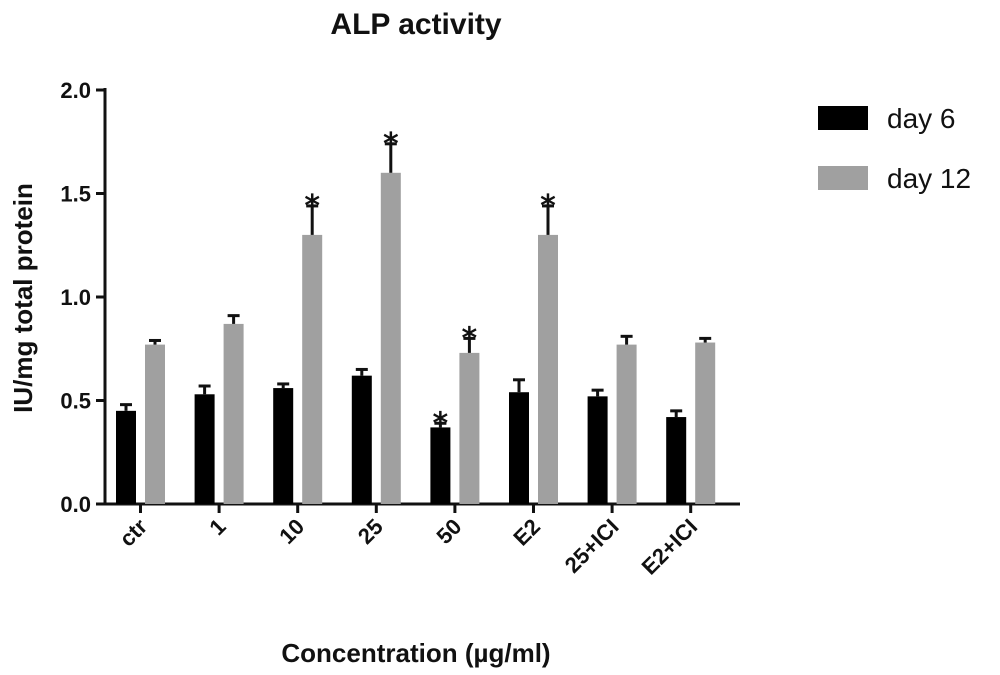  Describe the element at coordinates (705, 423) in the screenshot. I see `bar-day-12-E2-plus-ICI` at that location.